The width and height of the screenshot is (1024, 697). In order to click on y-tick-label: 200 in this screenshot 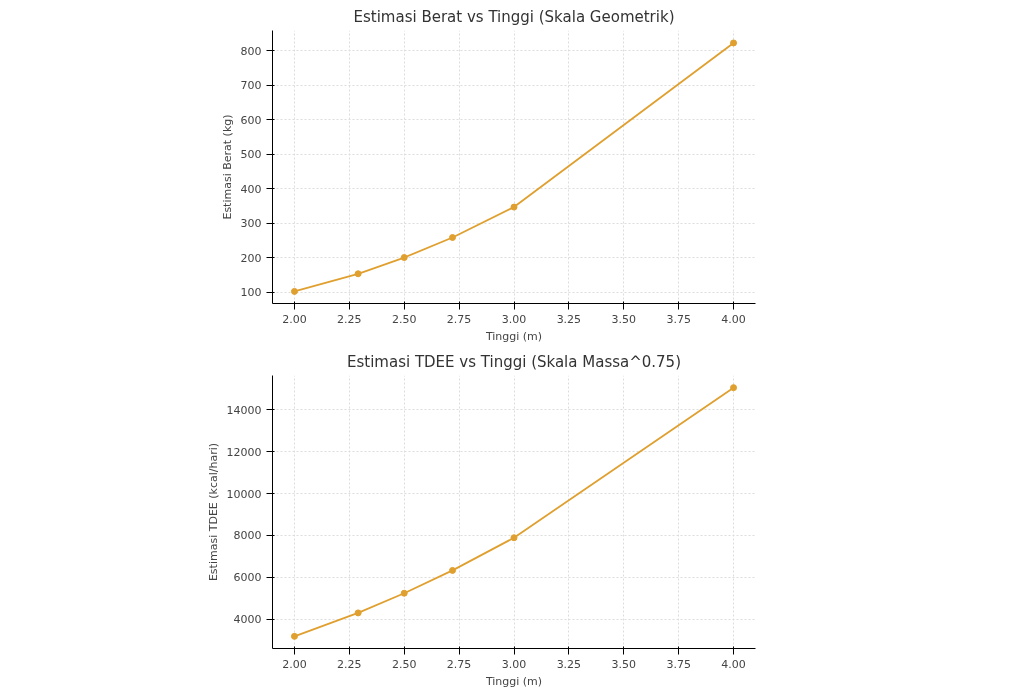, I will do `click(251, 258)`.